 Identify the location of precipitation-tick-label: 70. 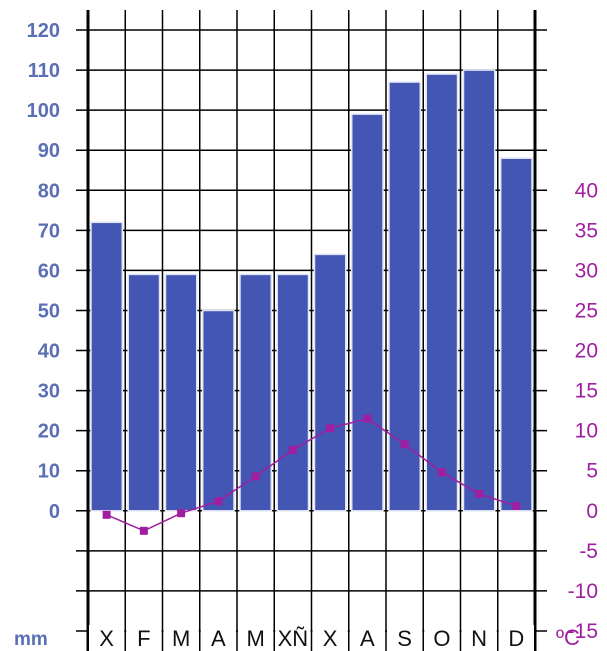
(49, 231).